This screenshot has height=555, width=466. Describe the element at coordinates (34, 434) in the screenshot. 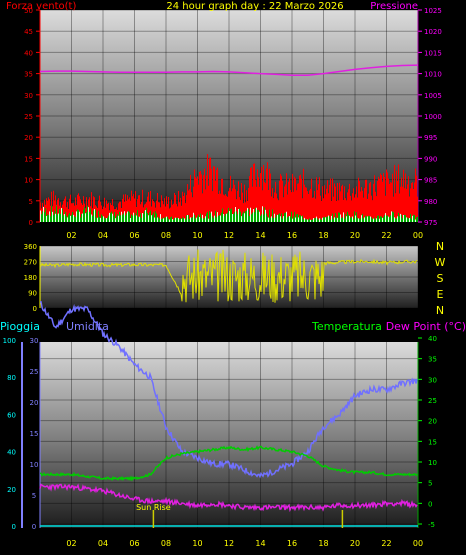

I see `humidity-tick-label: 15` at that location.